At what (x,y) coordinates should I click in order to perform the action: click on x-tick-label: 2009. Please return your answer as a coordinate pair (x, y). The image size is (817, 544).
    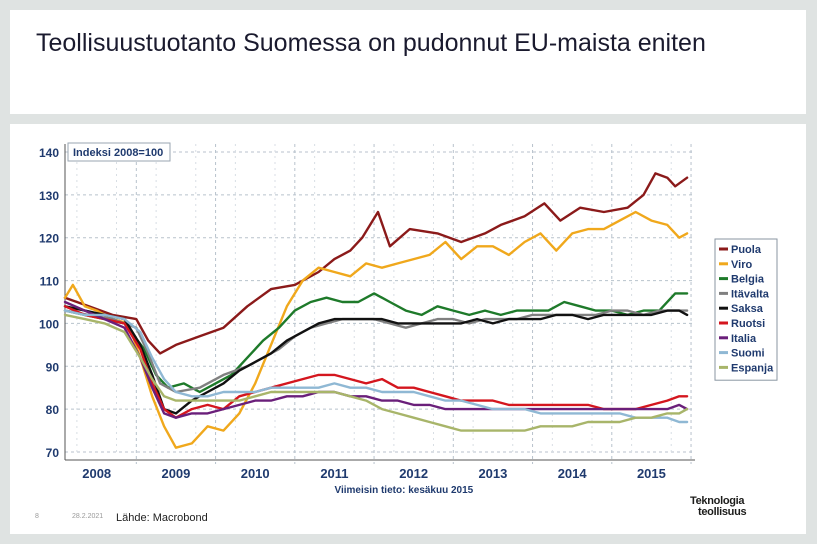
    Looking at the image, I should click on (175, 473).